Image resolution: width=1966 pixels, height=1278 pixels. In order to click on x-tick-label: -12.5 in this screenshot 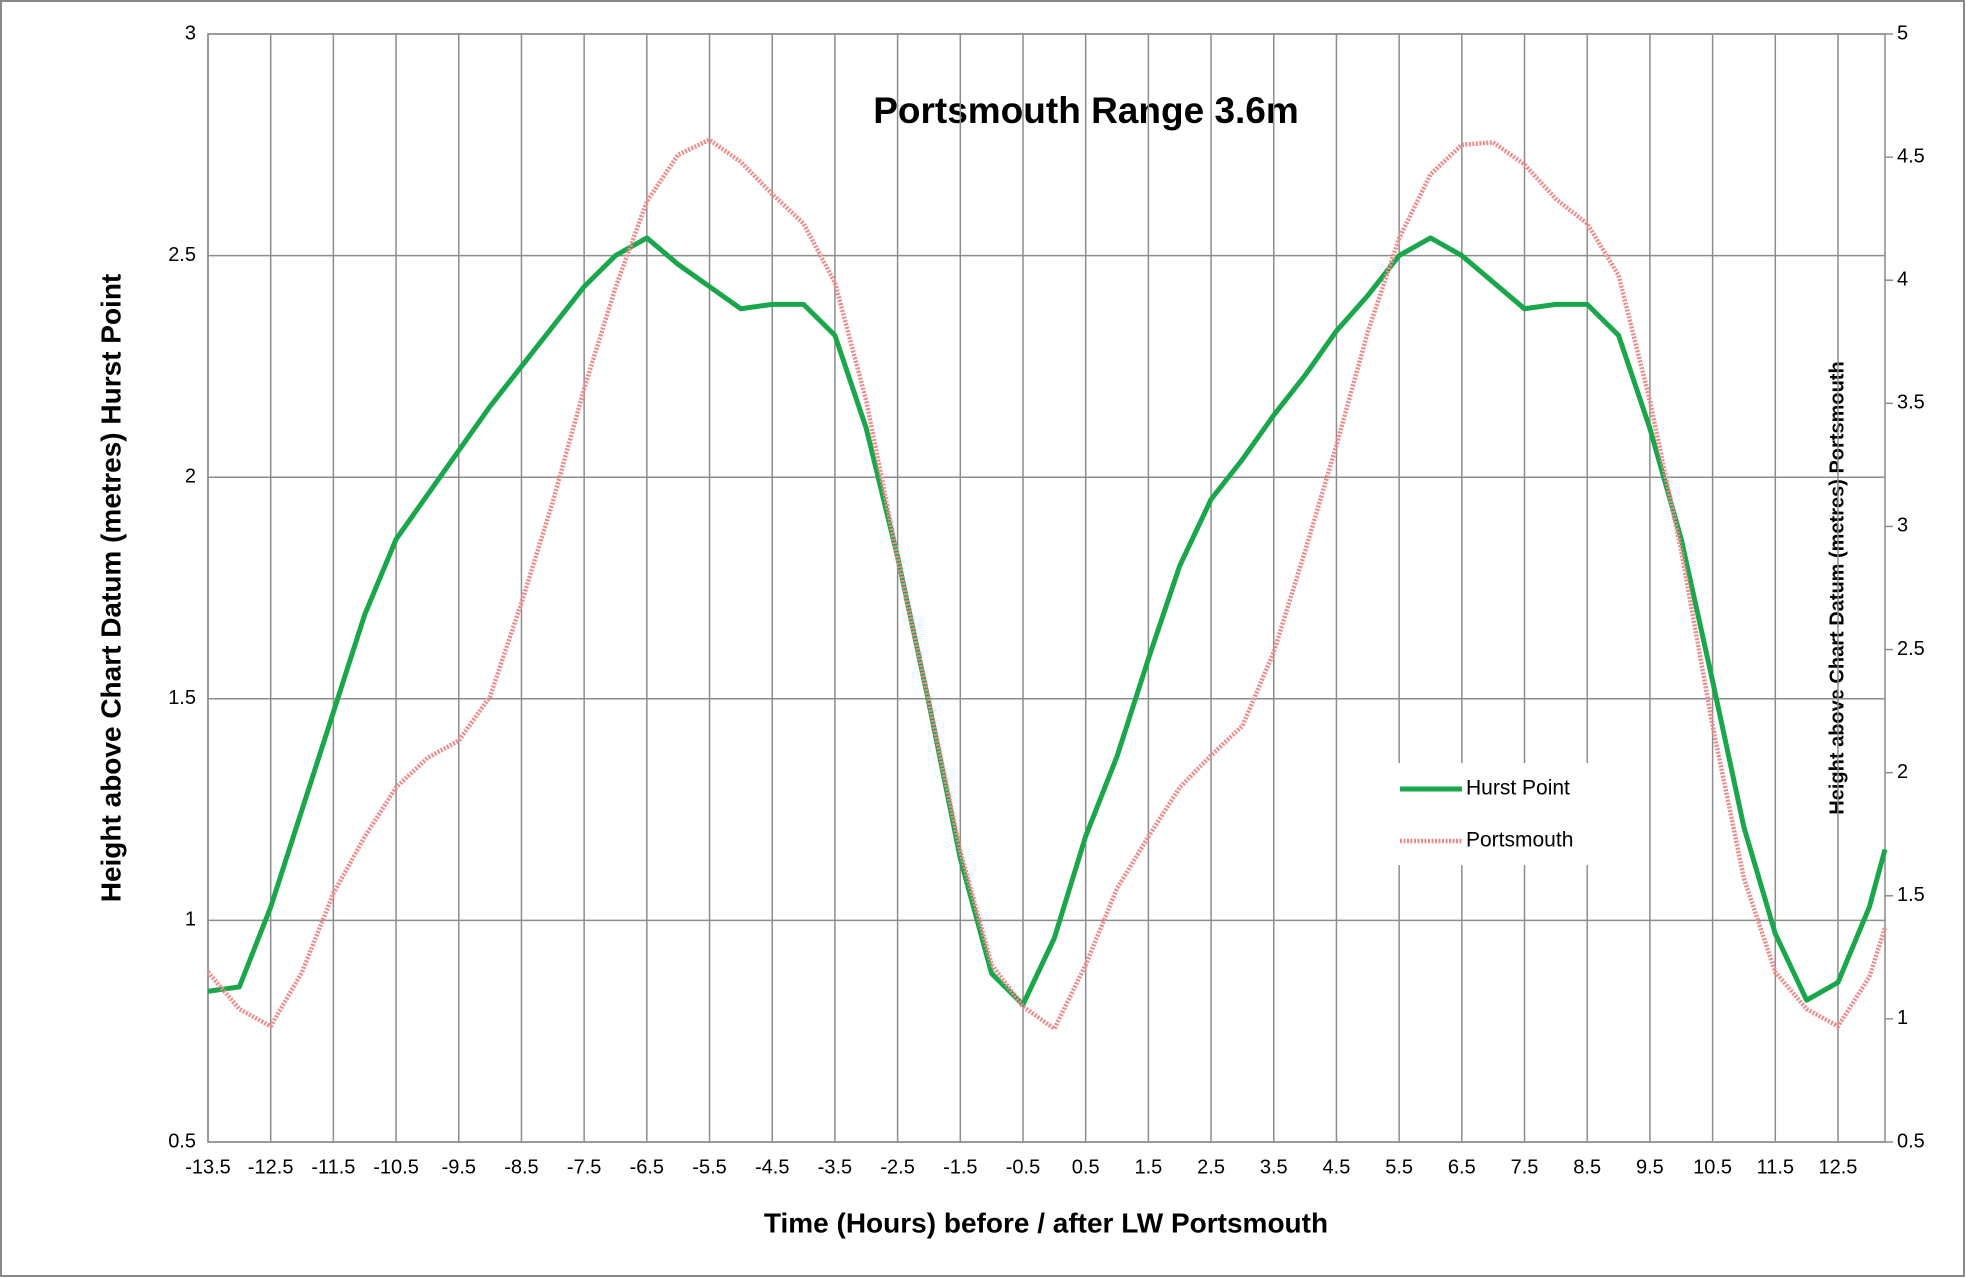, I will do `click(271, 1167)`.